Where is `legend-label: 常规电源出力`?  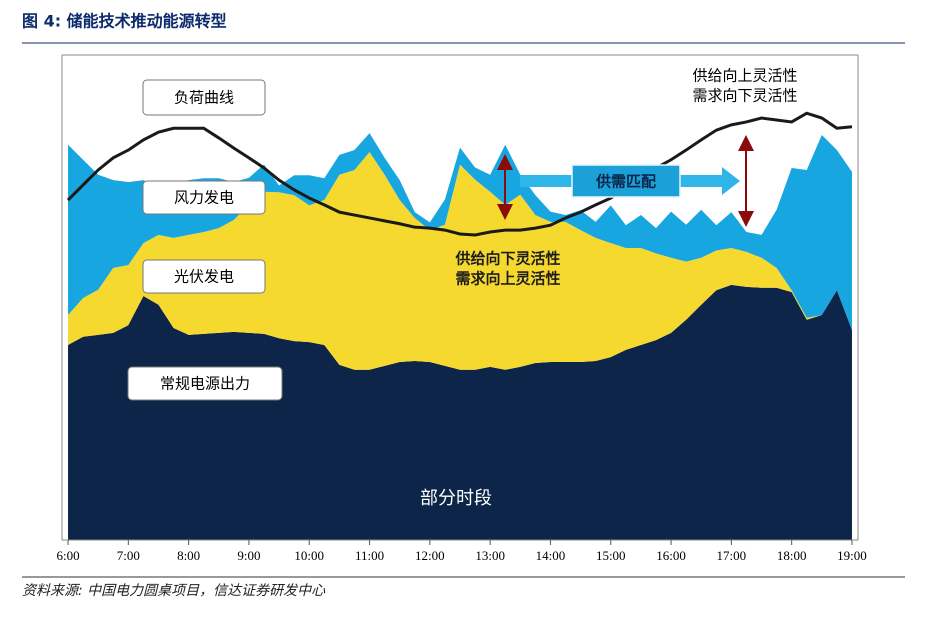 legend-label: 常规电源出力 is located at coordinates (205, 384).